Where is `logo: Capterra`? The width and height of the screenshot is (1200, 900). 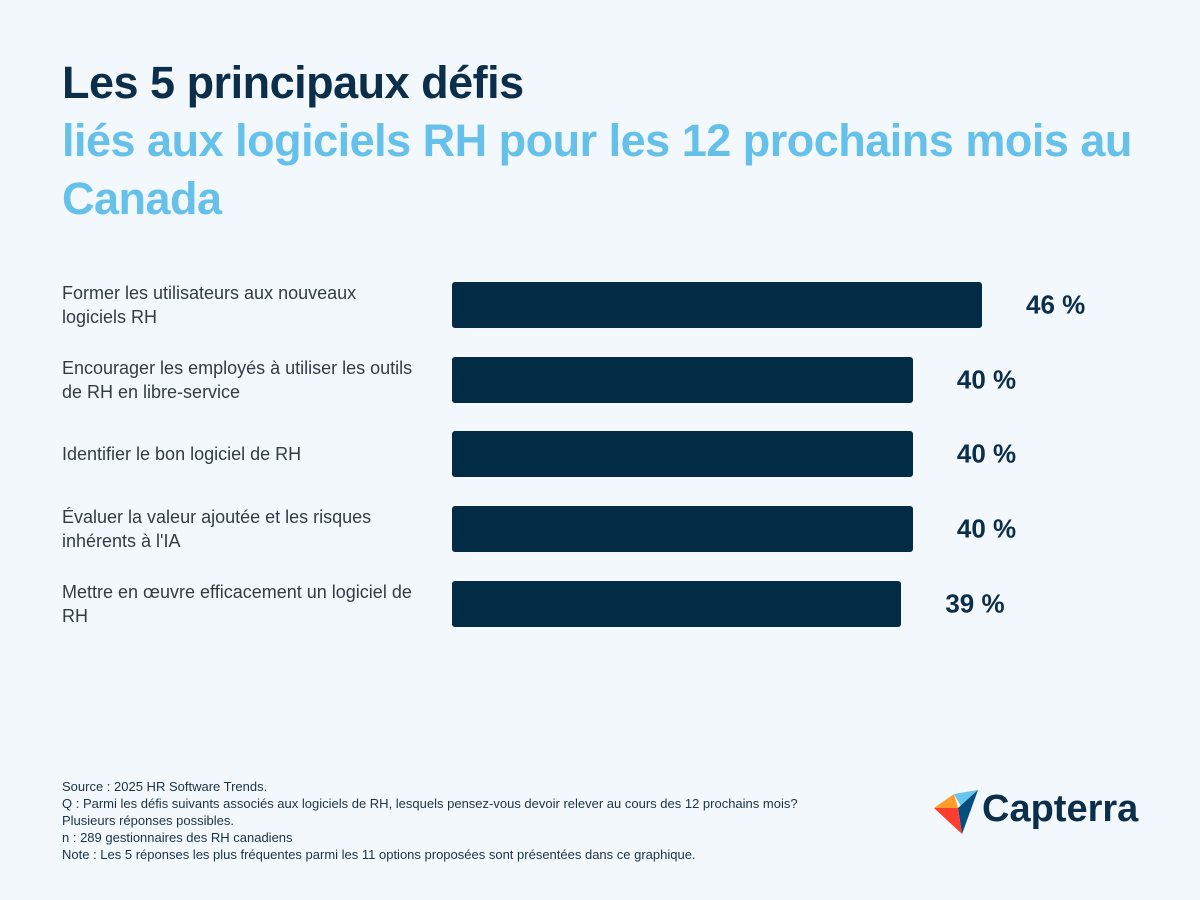 logo: Capterra is located at coordinates (1047, 812).